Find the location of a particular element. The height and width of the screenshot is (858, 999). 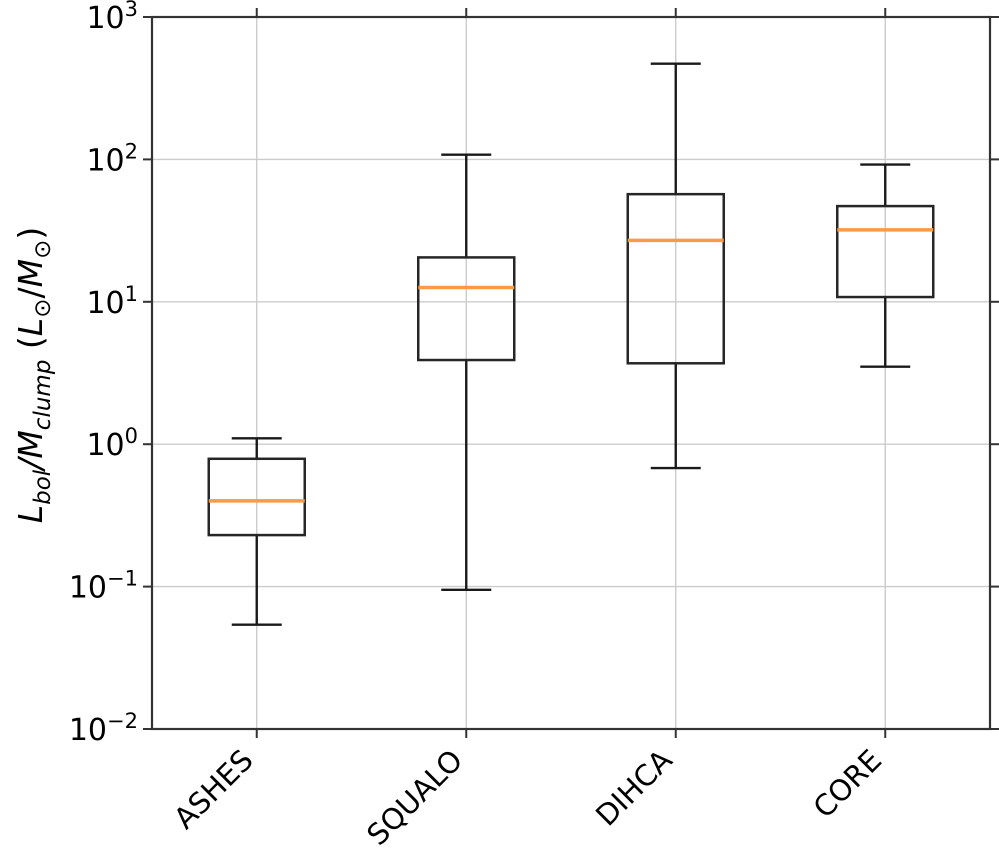

box-group-ashes is located at coordinates (256, 531).